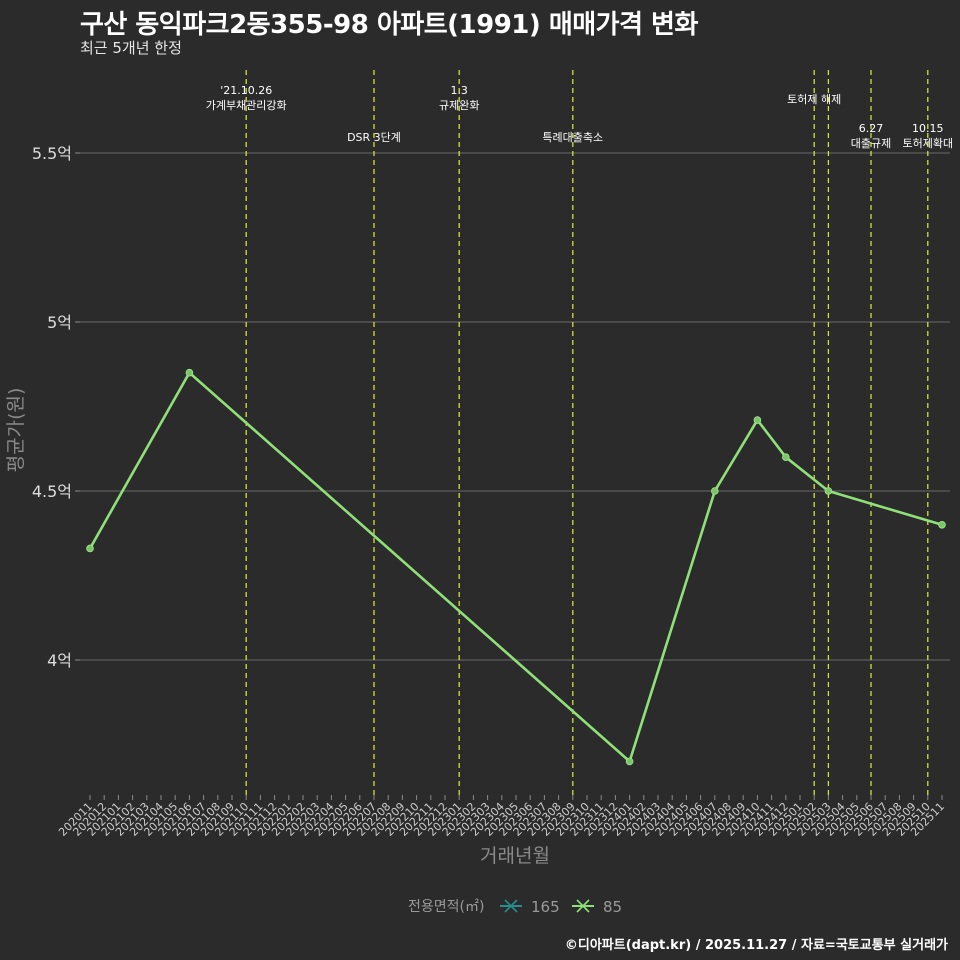 The image size is (960, 960). Describe the element at coordinates (16, 430) in the screenshot. I see `y-axis-title: 평균가(원)` at that location.